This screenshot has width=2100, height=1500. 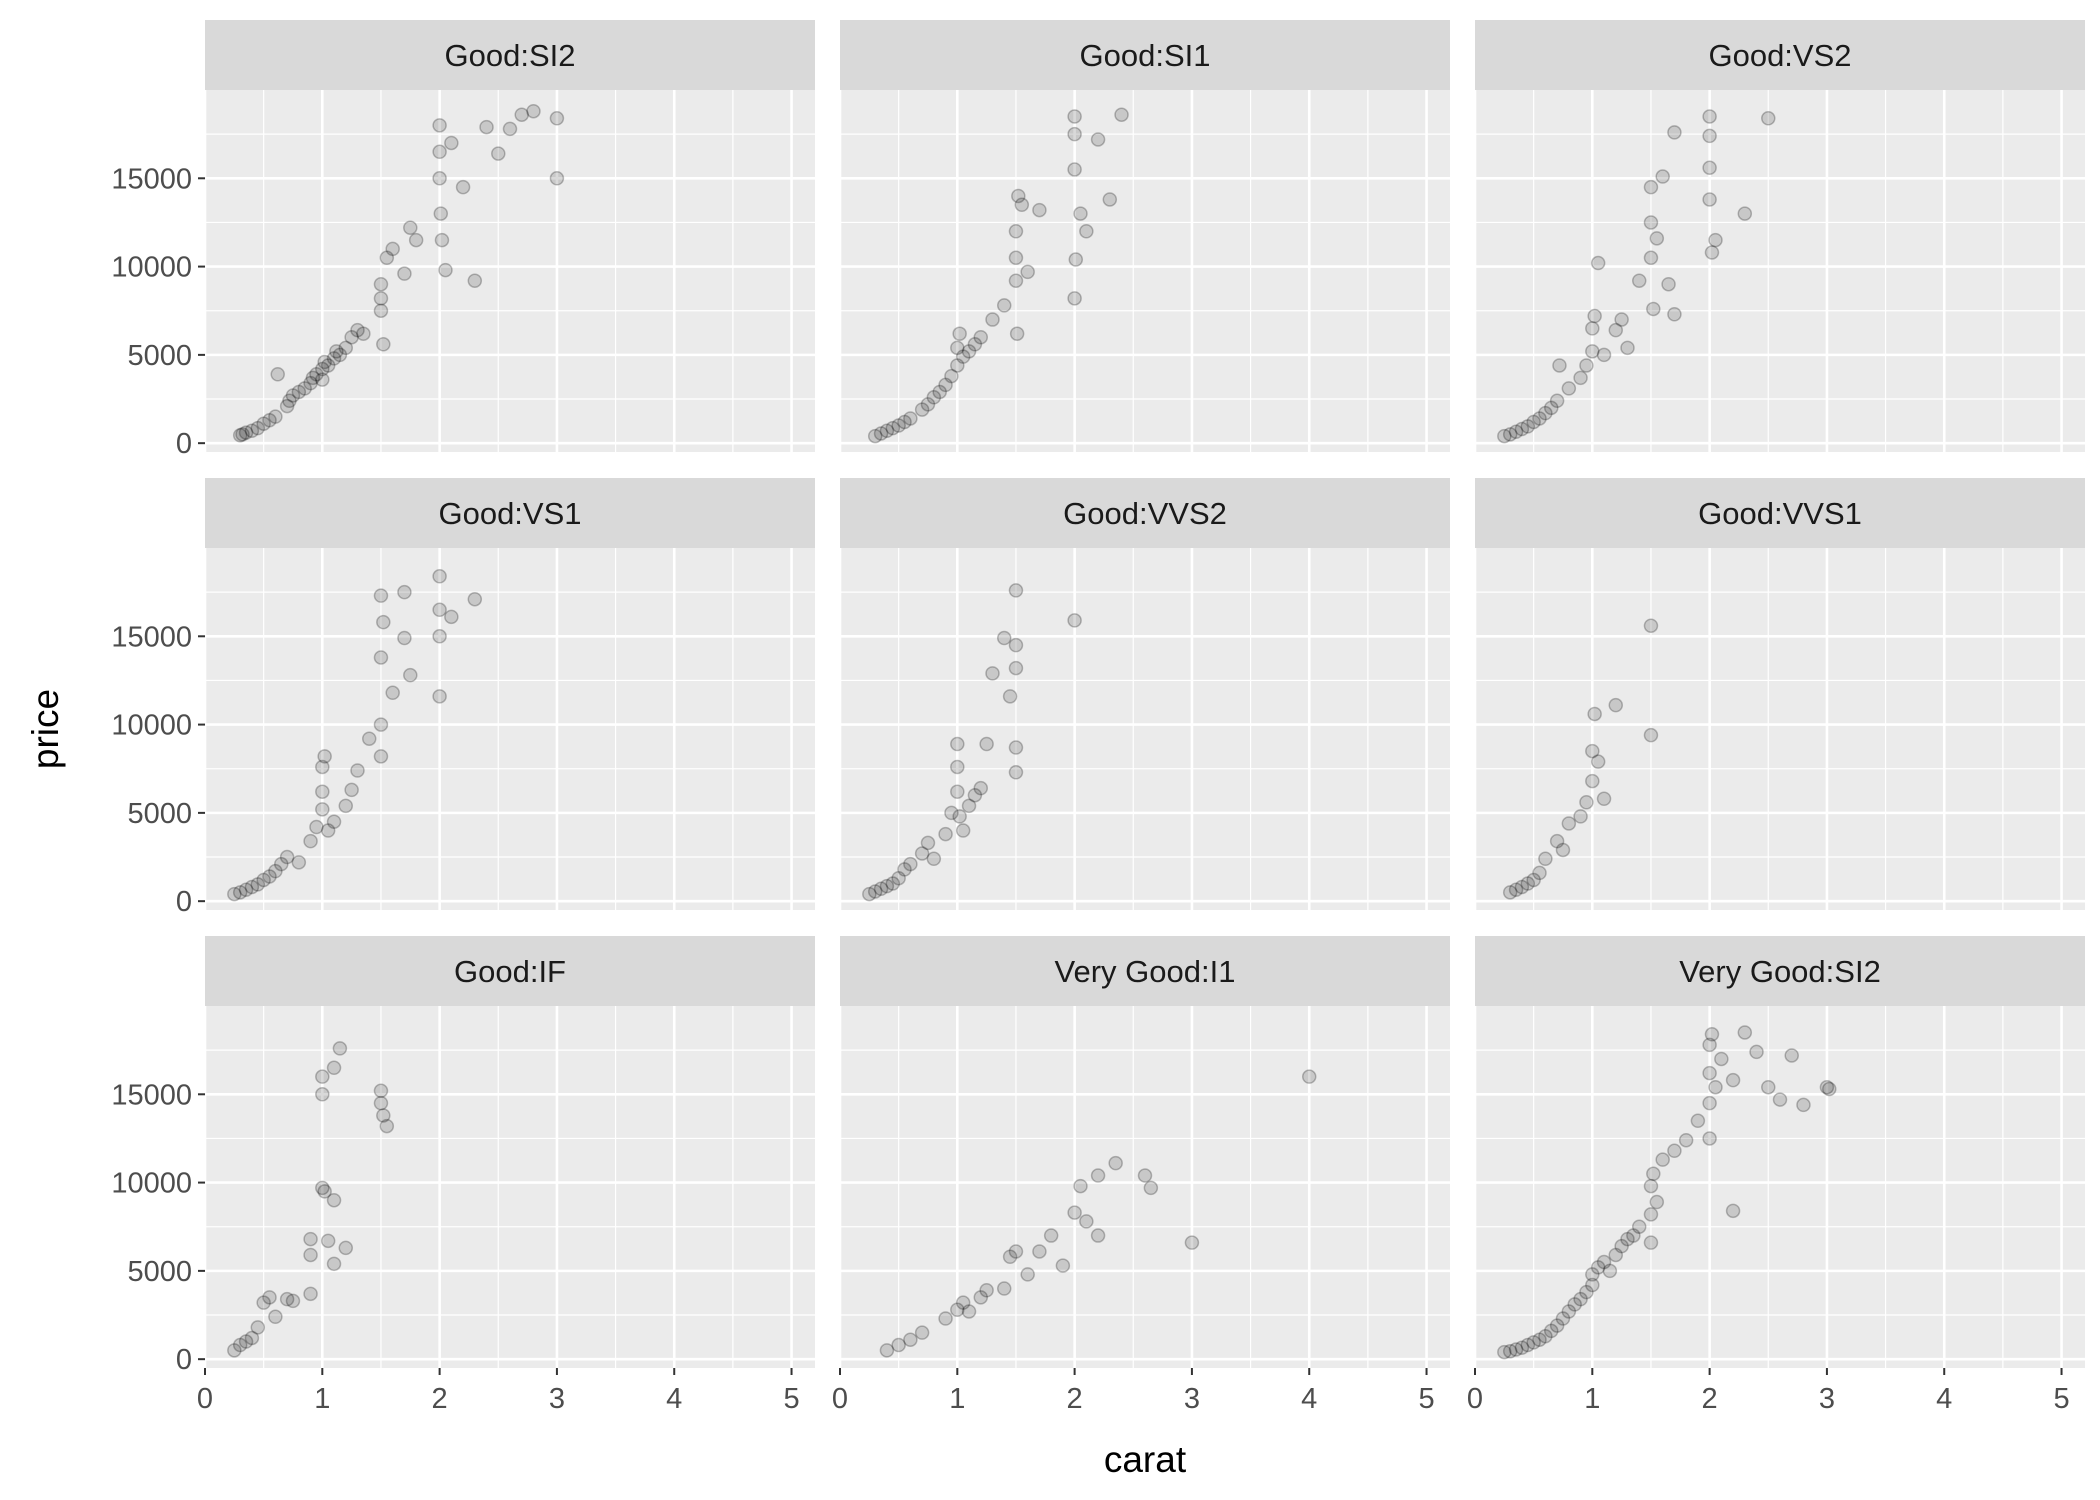 I want to click on facet-strip-title: Very Good:I1, so click(x=1145, y=971).